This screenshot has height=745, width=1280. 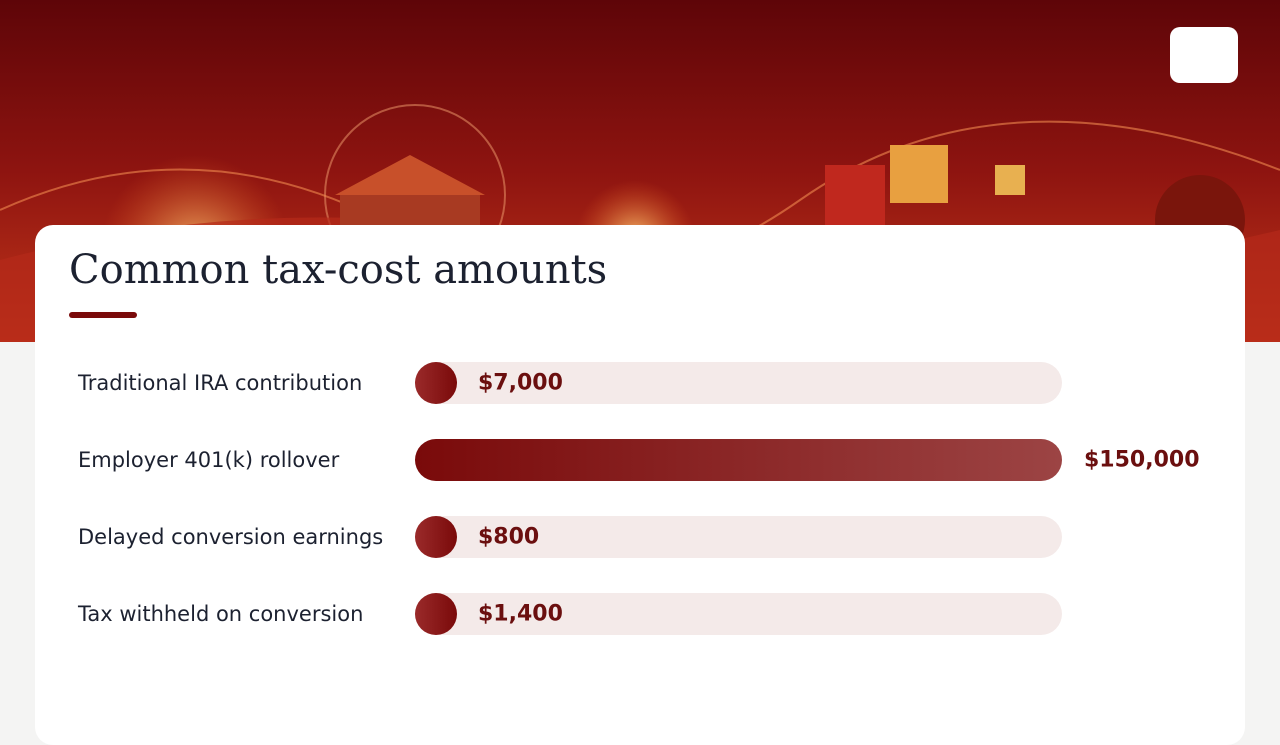 What do you see at coordinates (103, 315) in the screenshot?
I see `title-rule` at bounding box center [103, 315].